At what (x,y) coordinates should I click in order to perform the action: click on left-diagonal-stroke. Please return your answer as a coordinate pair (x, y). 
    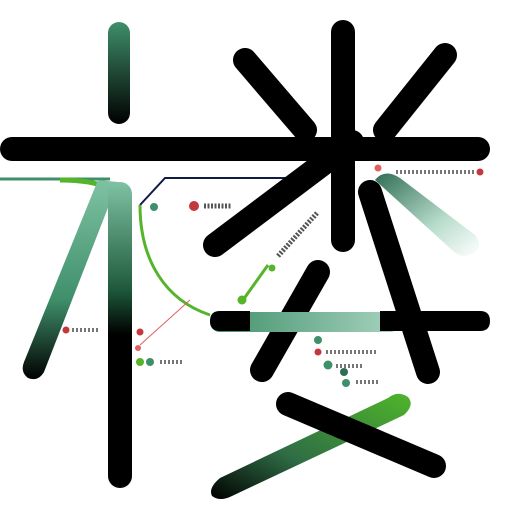
    Looking at the image, I should click on (70, 280).